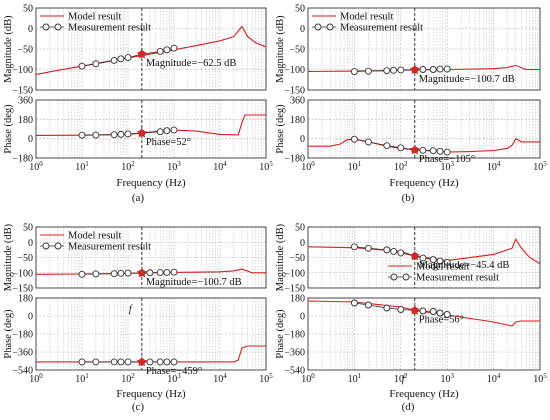 The image size is (550, 420). What do you see at coordinates (168, 142) in the screenshot?
I see `phase-annotation: Phase=52°` at bounding box center [168, 142].